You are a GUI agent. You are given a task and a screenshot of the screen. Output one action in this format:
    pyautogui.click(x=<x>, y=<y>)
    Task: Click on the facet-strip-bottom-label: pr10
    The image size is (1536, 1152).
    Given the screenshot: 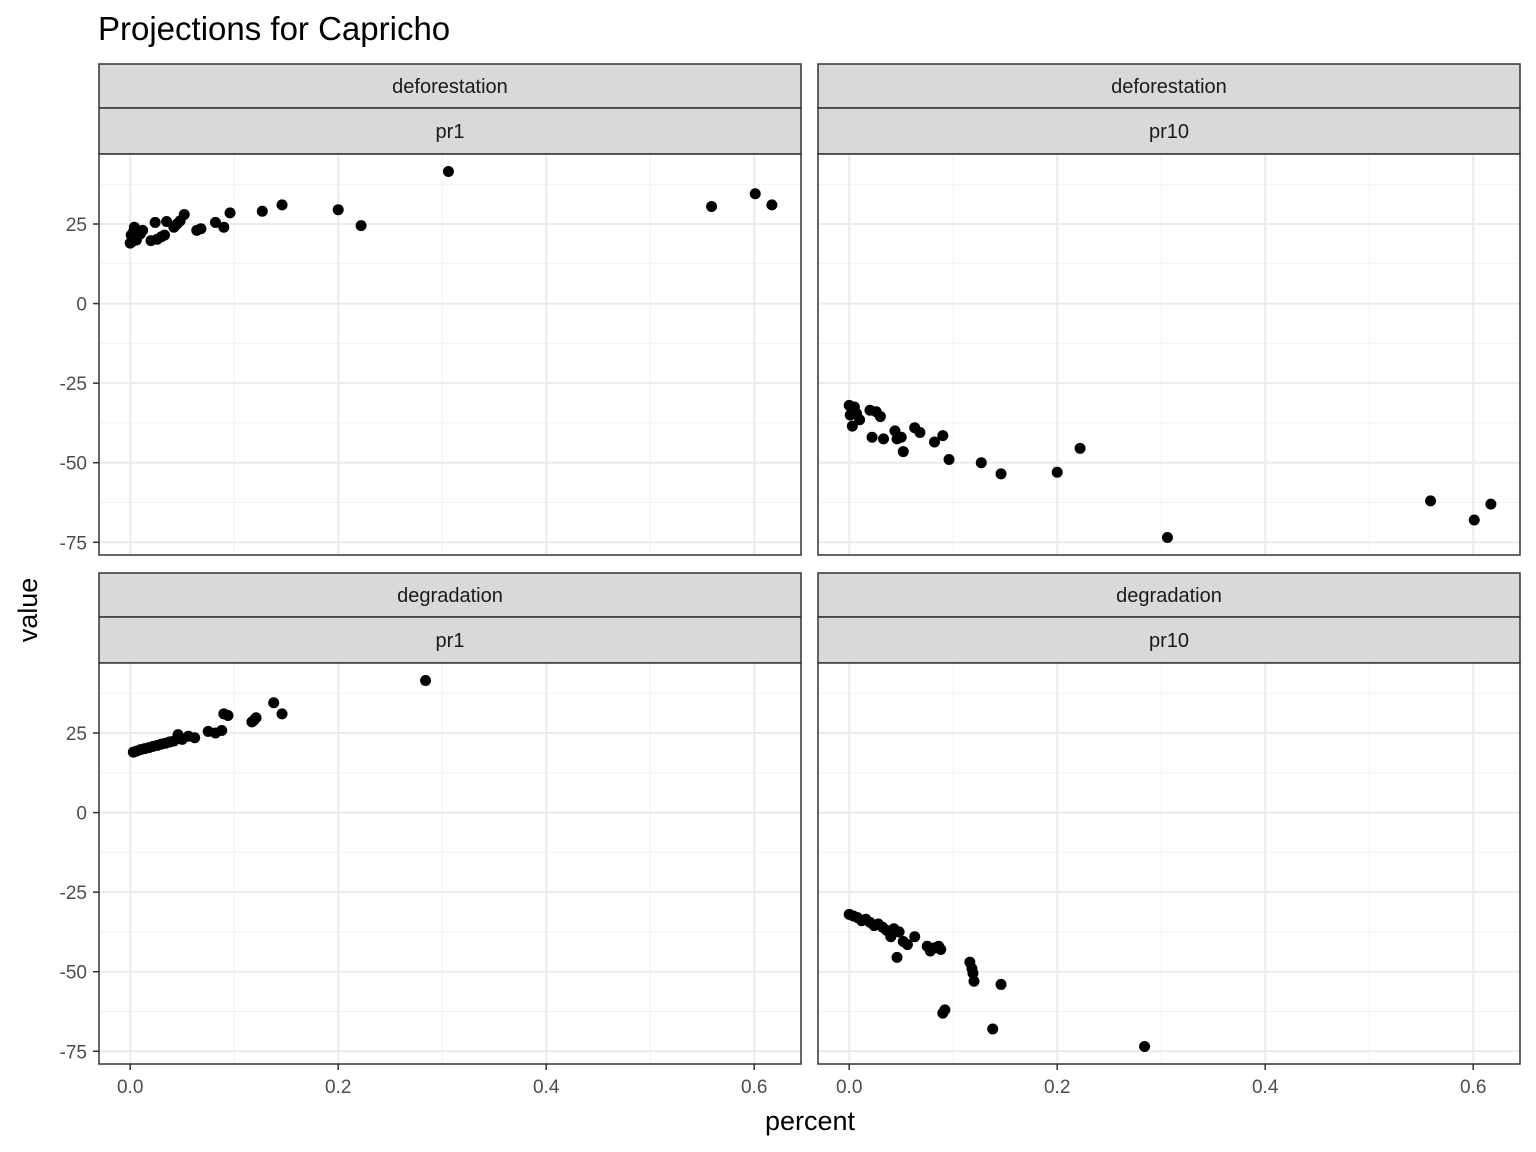 What is the action you would take?
    pyautogui.click(x=1169, y=641)
    